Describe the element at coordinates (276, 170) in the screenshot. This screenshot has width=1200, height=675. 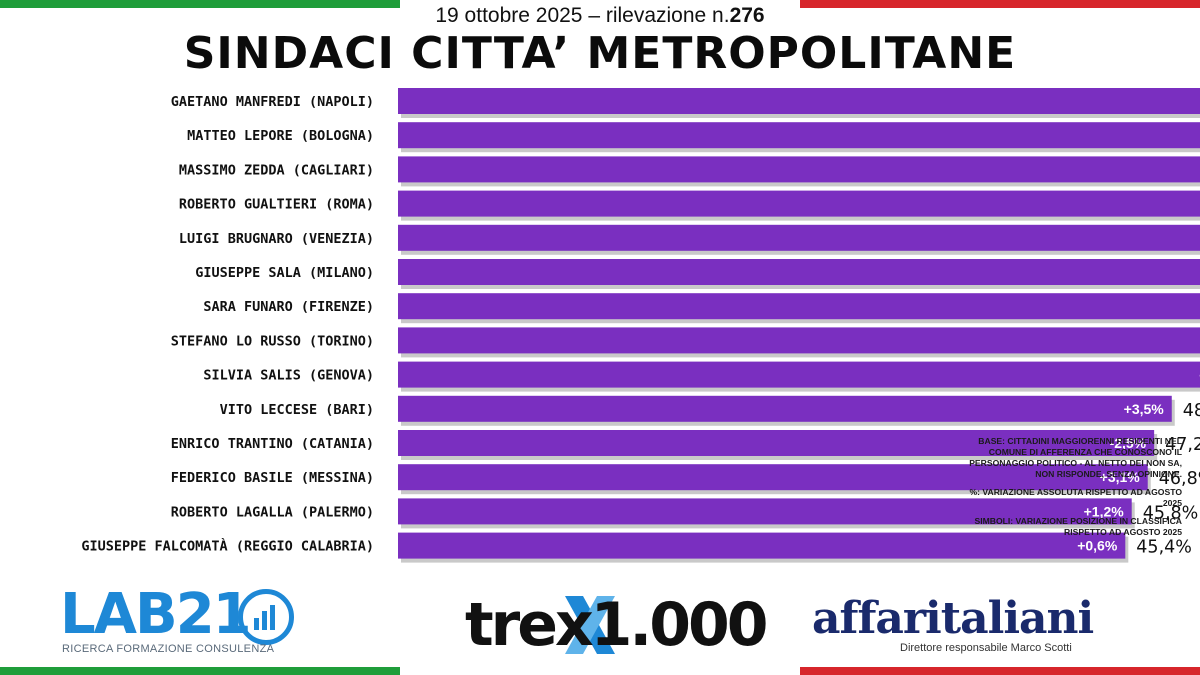
I see `category-label: MASSIMO ZEDDA (CAGLIARI)` at that location.